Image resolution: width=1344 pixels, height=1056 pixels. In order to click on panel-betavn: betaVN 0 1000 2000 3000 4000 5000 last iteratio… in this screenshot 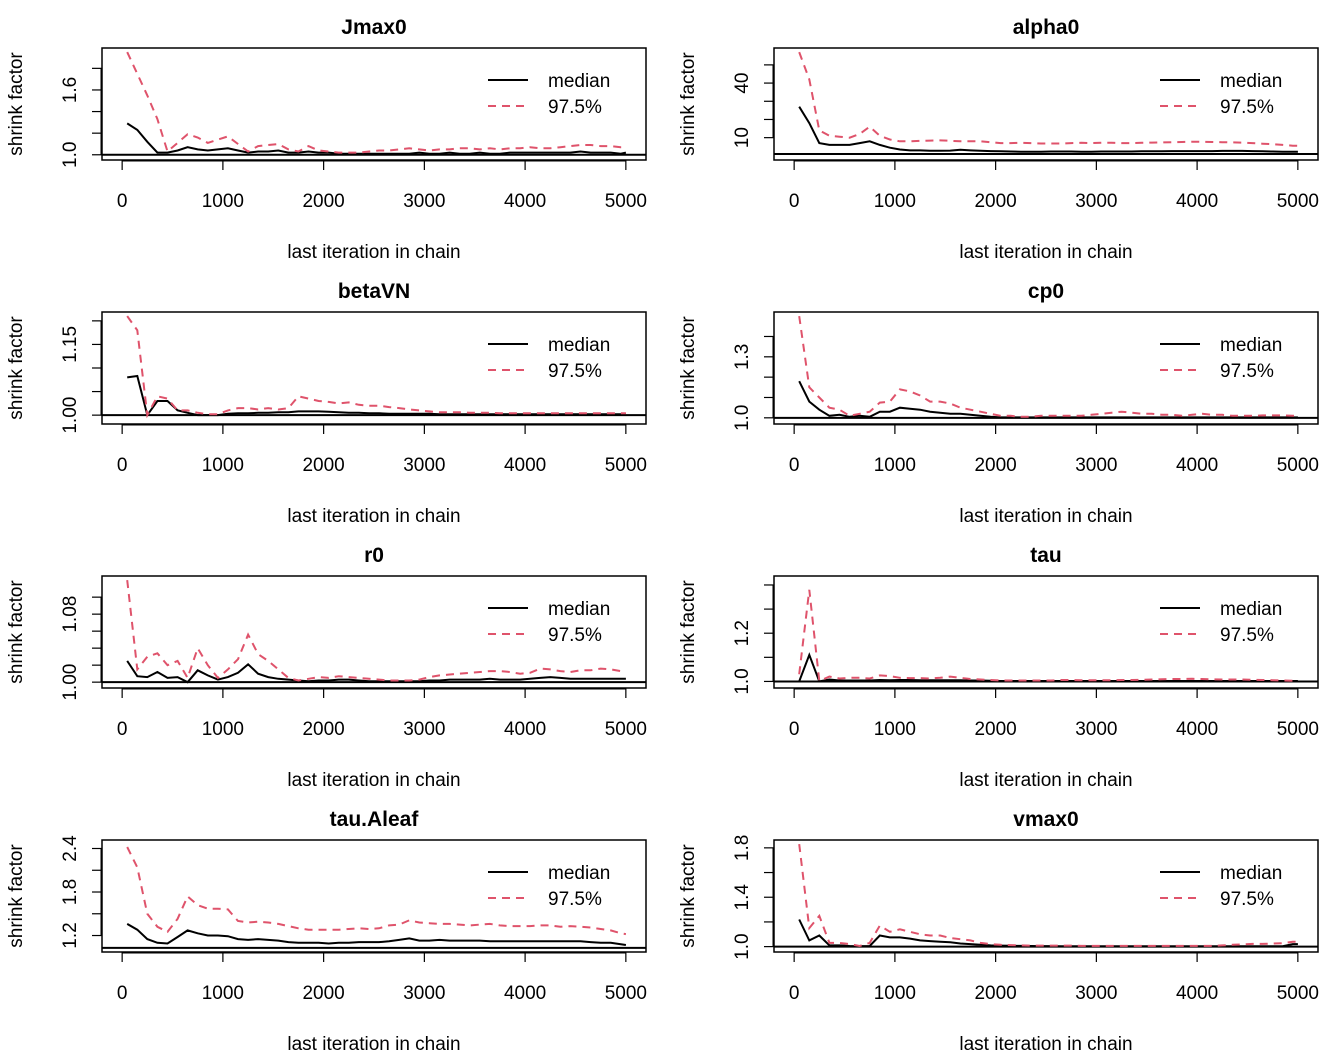, I will do `click(326, 403)`.